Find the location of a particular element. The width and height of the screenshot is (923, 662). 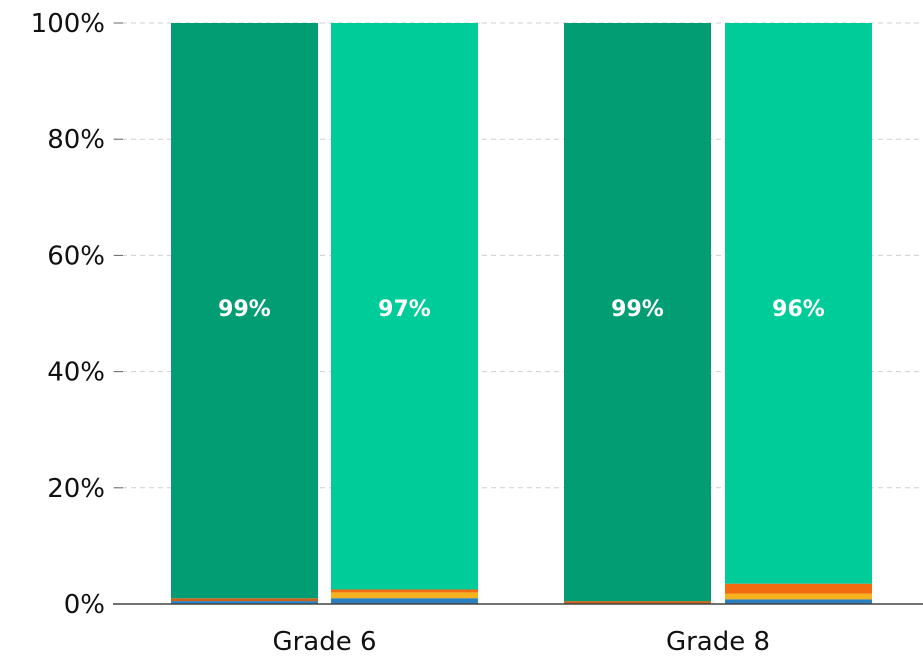

y-tick-label: 20% is located at coordinates (76, 489).